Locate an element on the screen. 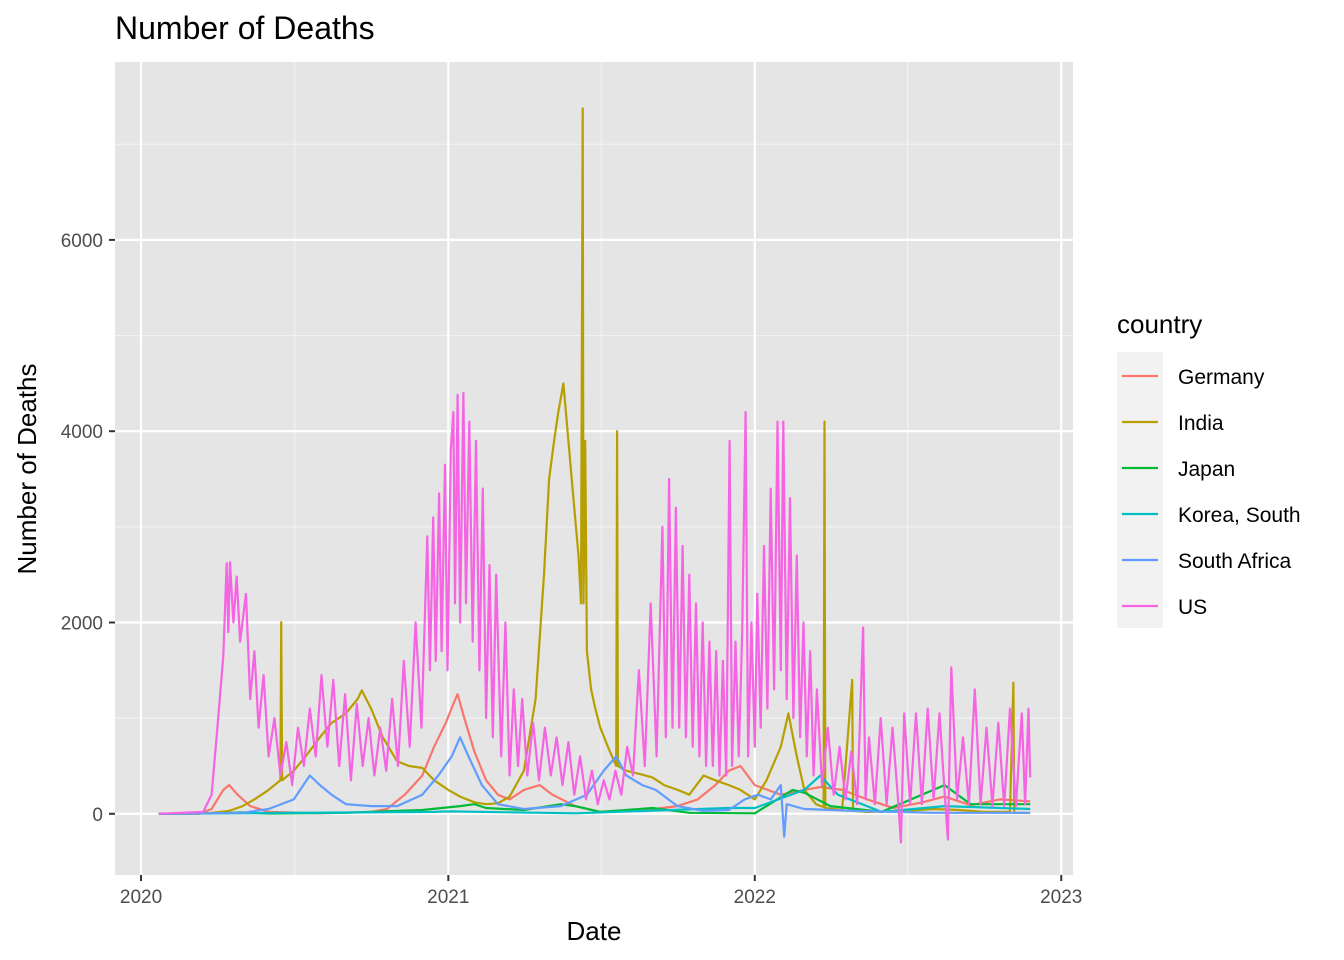  y-tick-label: 0 is located at coordinates (97, 815).